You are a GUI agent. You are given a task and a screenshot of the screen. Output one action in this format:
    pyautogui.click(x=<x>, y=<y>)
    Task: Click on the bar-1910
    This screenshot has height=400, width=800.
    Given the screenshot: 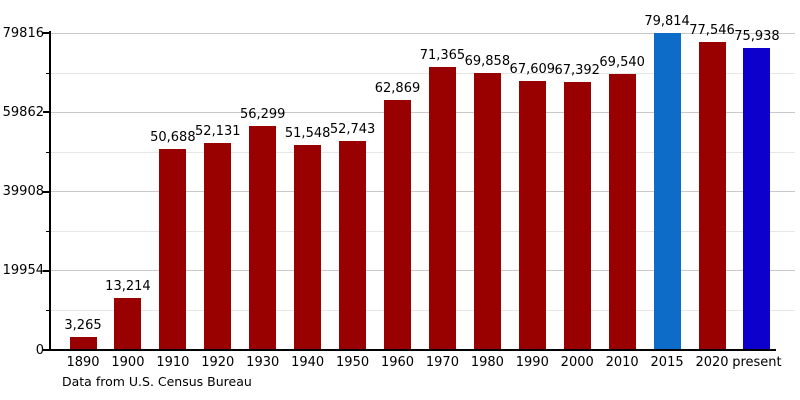 What is the action you would take?
    pyautogui.click(x=173, y=249)
    